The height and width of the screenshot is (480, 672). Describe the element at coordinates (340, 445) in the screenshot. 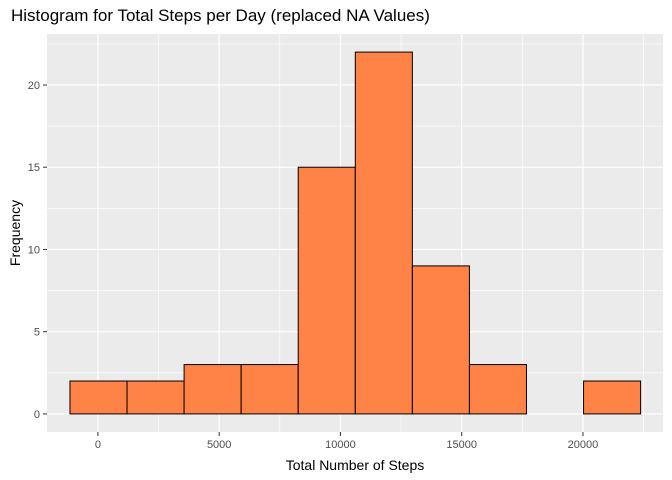

I see `x-tick-label: 10000` at that location.